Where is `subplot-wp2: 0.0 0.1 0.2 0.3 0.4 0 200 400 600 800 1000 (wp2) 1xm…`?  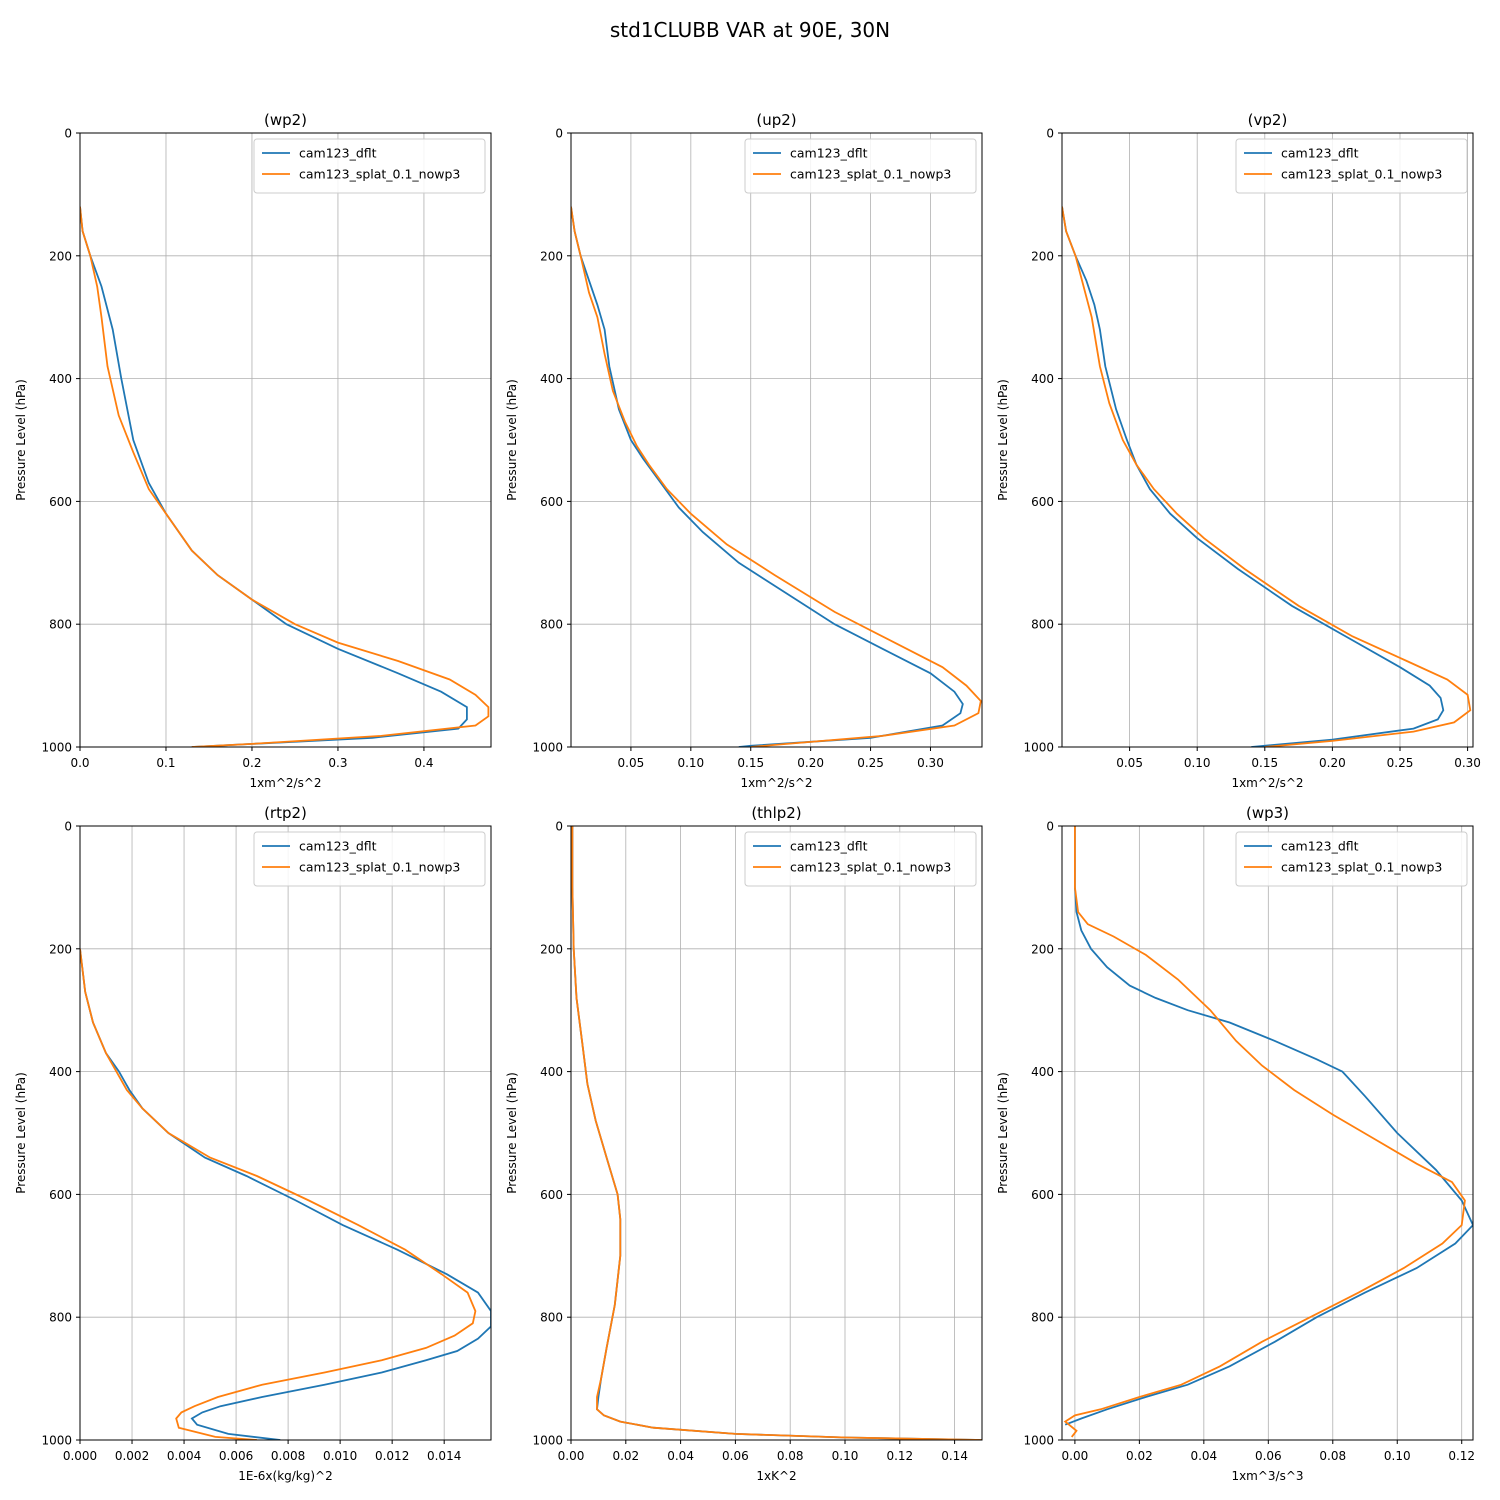 subplot-wp2: 0.0 0.1 0.2 0.3 0.4 0 200 400 600 800 1000 (wp2) 1xm… is located at coordinates (253, 450).